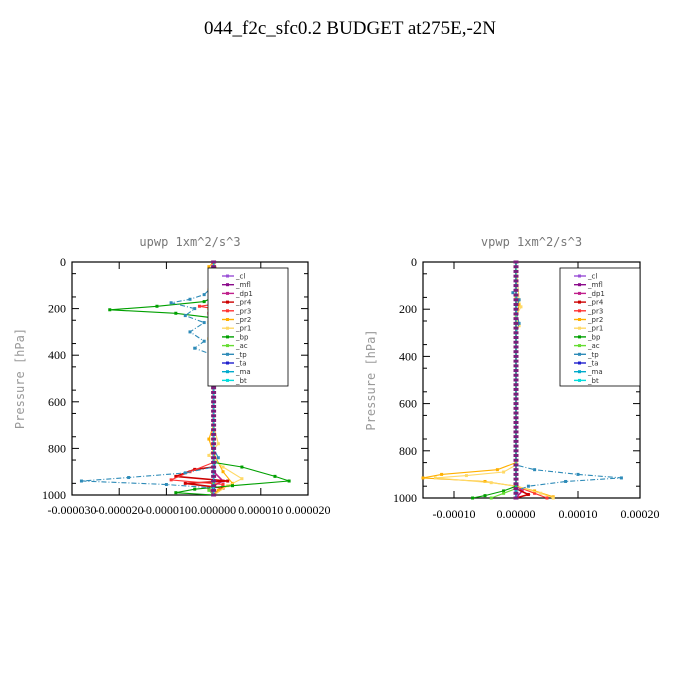 This screenshot has height=700, width=700. What do you see at coordinates (243, 320) in the screenshot?
I see `legend-entry: _pr2` at bounding box center [243, 320].